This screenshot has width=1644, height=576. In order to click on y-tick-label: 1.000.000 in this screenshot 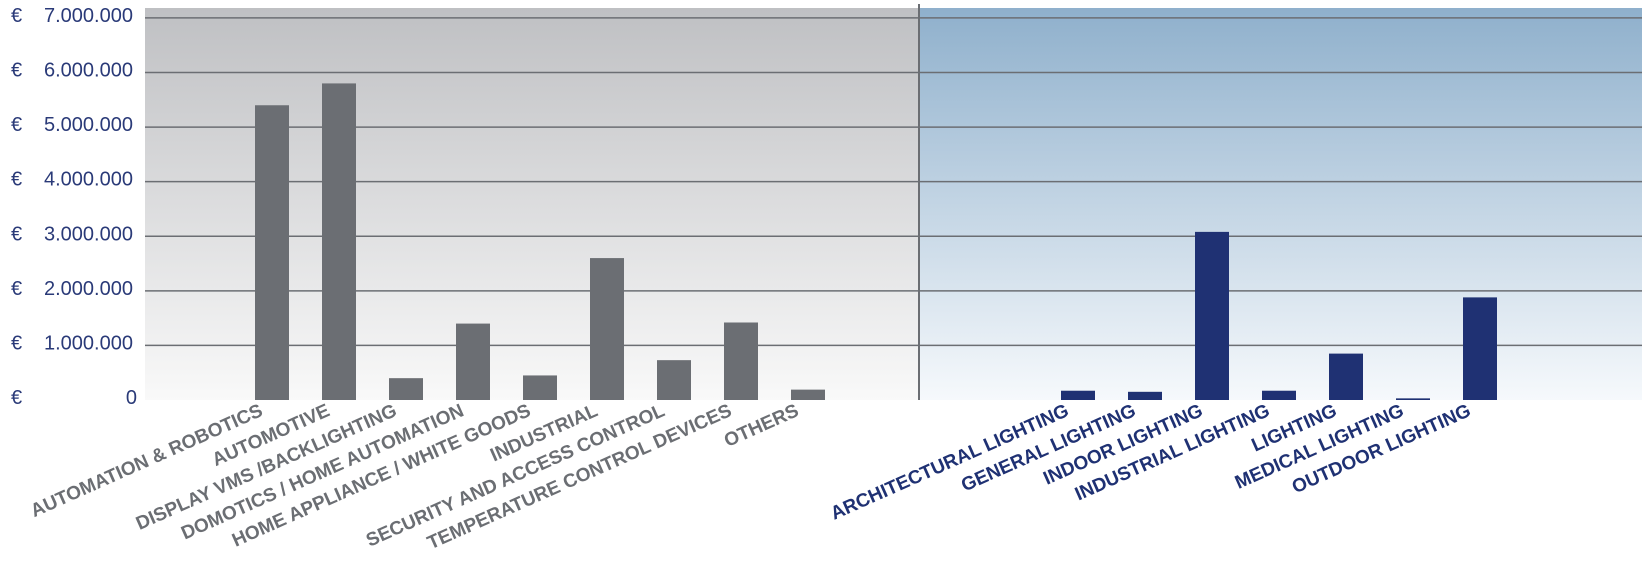, I will do `click(88, 343)`.